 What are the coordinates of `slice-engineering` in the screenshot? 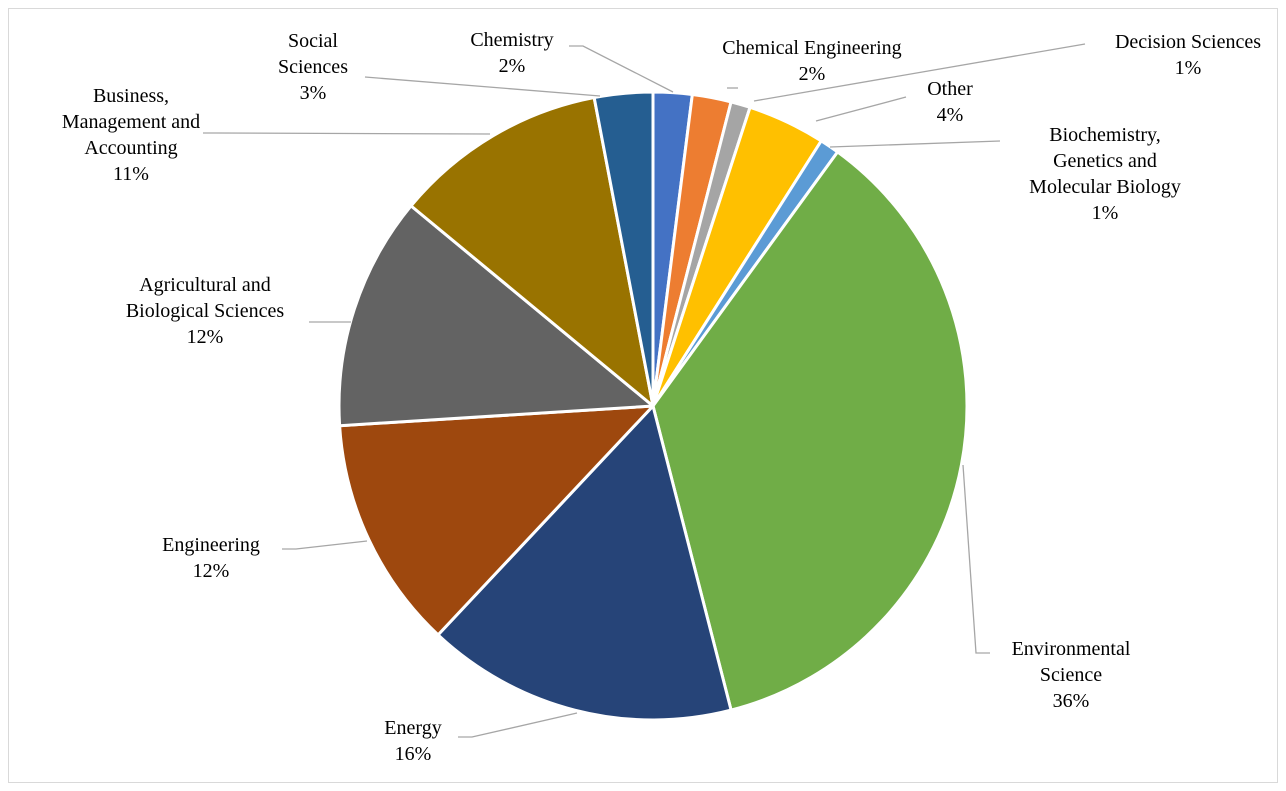 It's located at (496, 520).